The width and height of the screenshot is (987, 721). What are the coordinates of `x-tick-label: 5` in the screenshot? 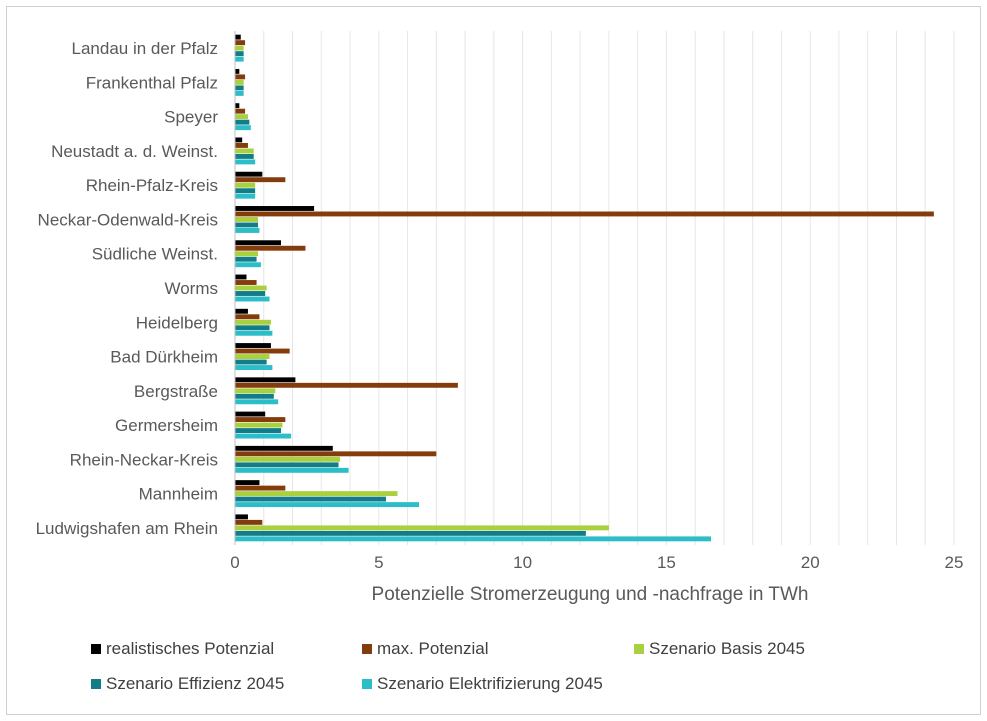 It's located at (378, 562).